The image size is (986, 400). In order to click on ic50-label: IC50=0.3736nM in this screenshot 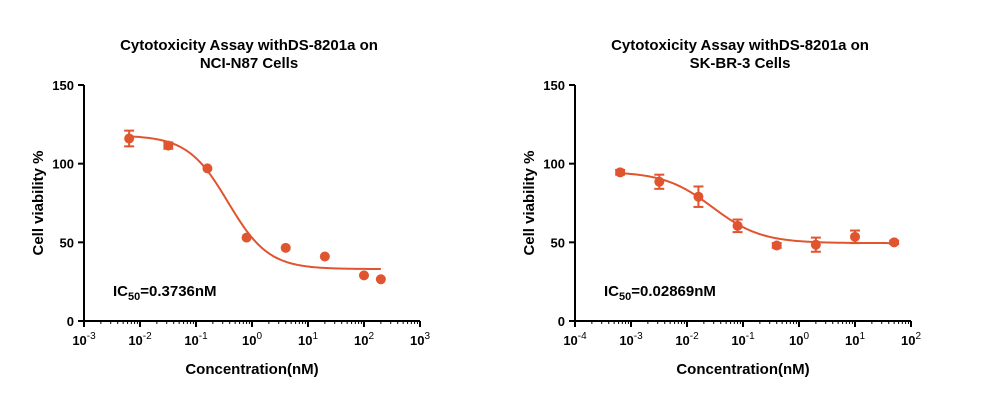, I will do `click(165, 293)`.